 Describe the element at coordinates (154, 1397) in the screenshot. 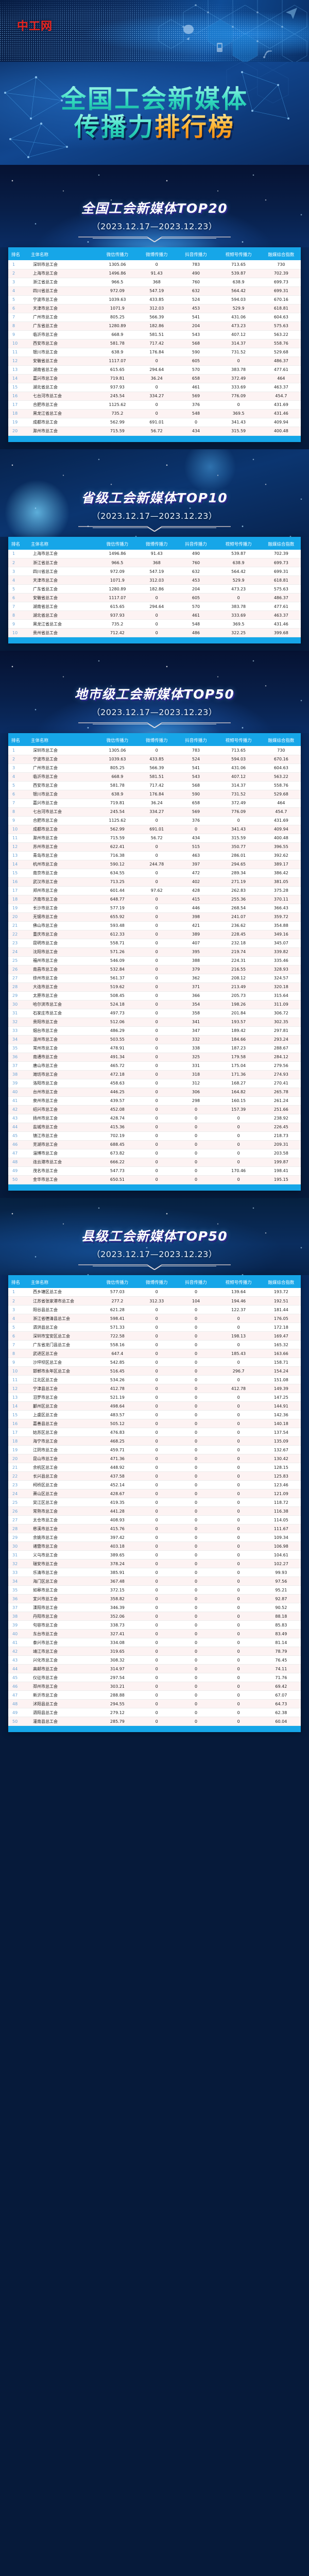

I see `table-row: 13 汨罗市总工会 521.19 0 0 0 147.25` at that location.